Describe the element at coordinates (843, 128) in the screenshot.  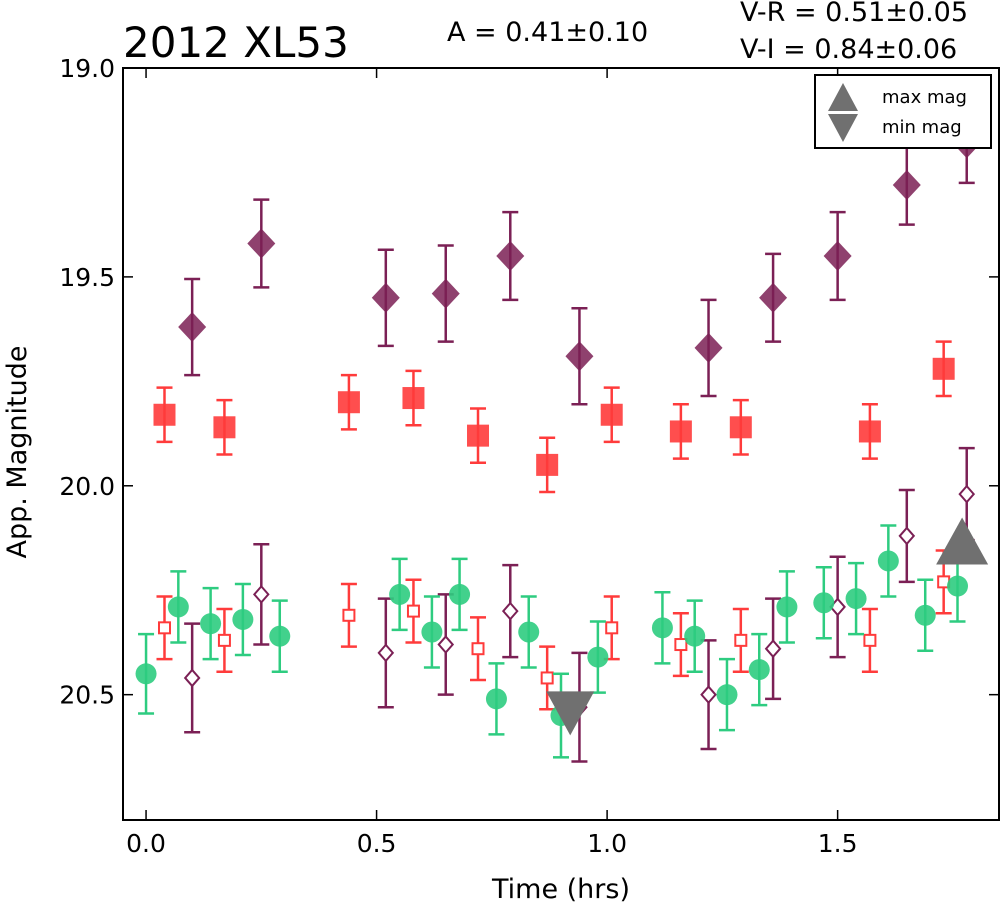
I see `legend-min-mag-triangle-down-icon` at that location.